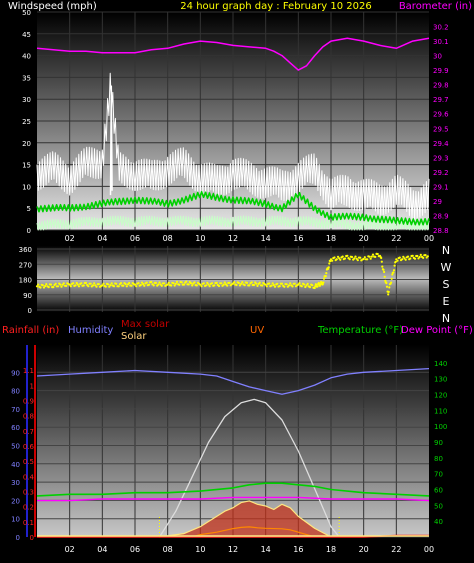  Describe the element at coordinates (437, 202) in the screenshot. I see `right-tick-label: 29` at that location.